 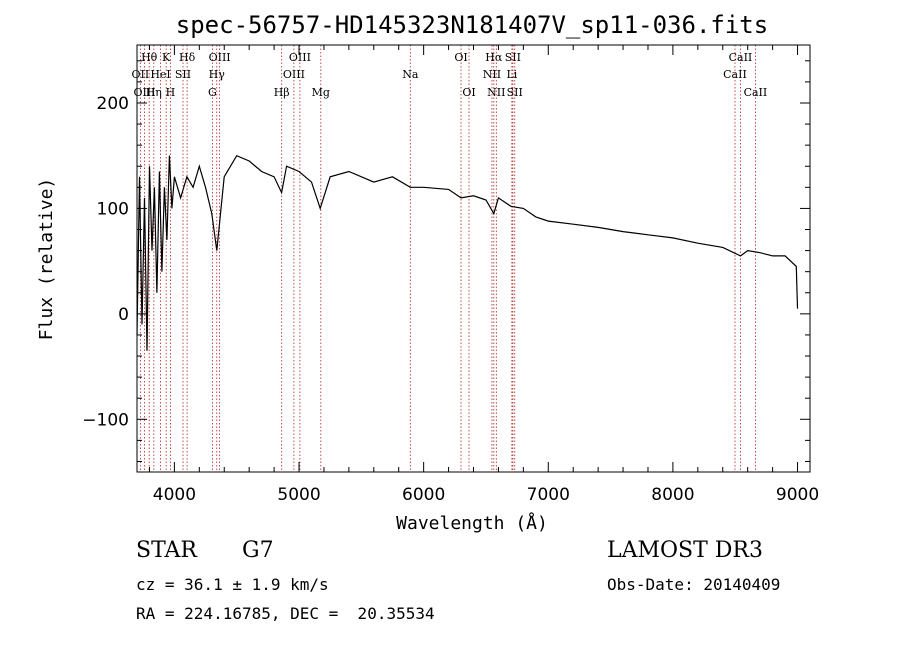 What do you see at coordinates (232, 584) in the screenshot?
I see `redshift-velocity: cz = 36.1 ± 1.9 km/s` at bounding box center [232, 584].